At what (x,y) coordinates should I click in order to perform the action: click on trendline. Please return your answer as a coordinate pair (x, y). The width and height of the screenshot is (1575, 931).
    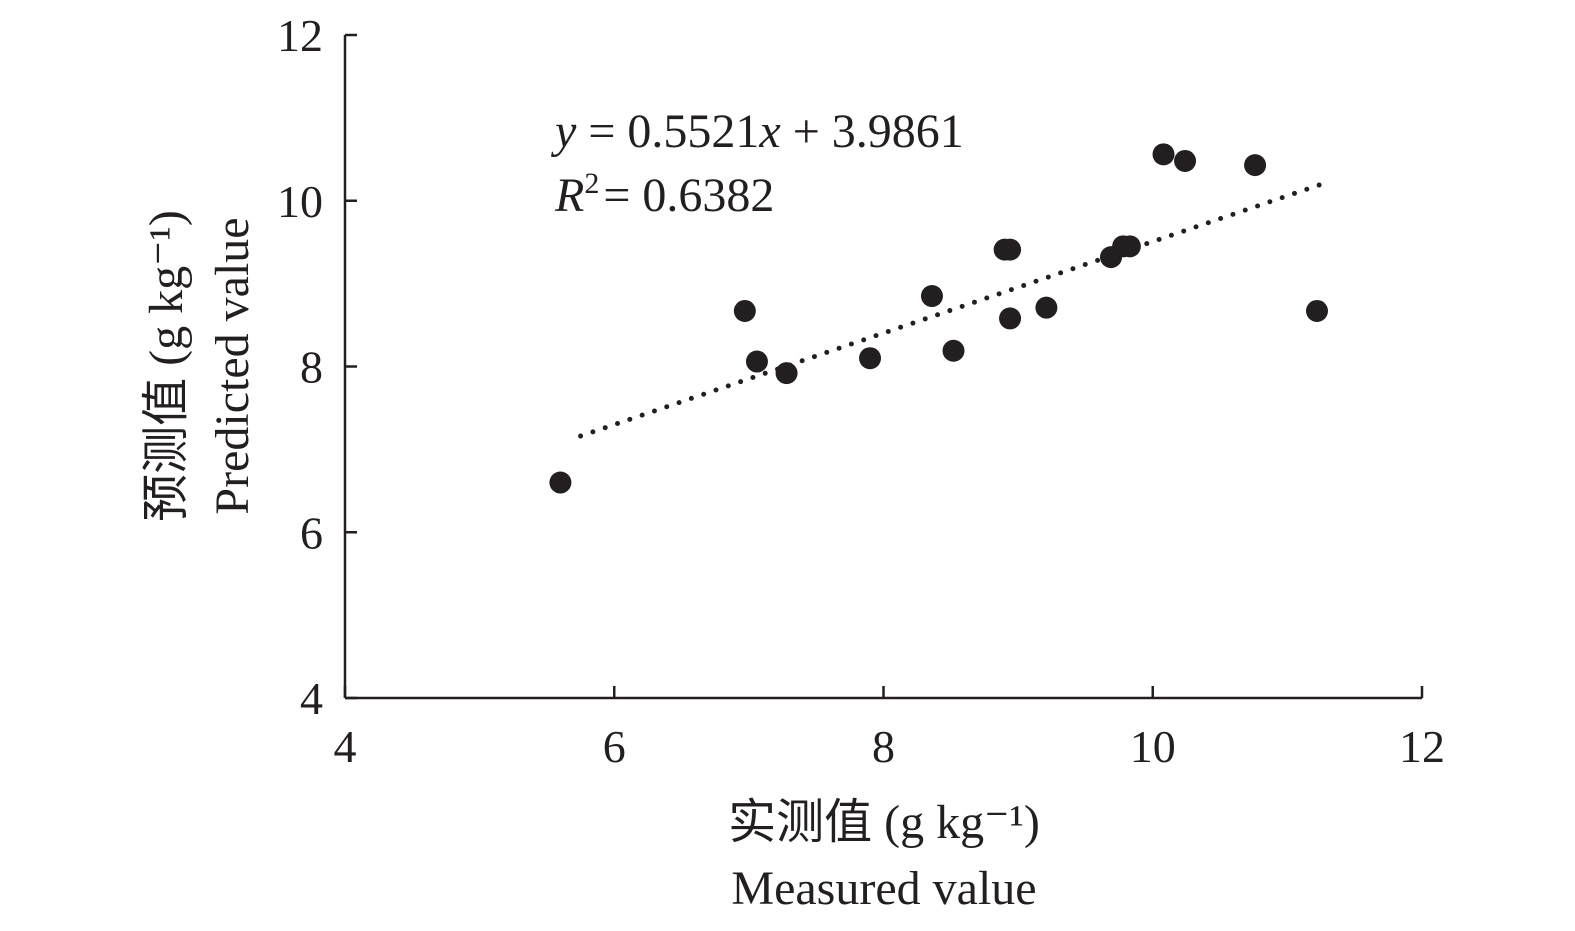
    Looking at the image, I should click on (951, 310).